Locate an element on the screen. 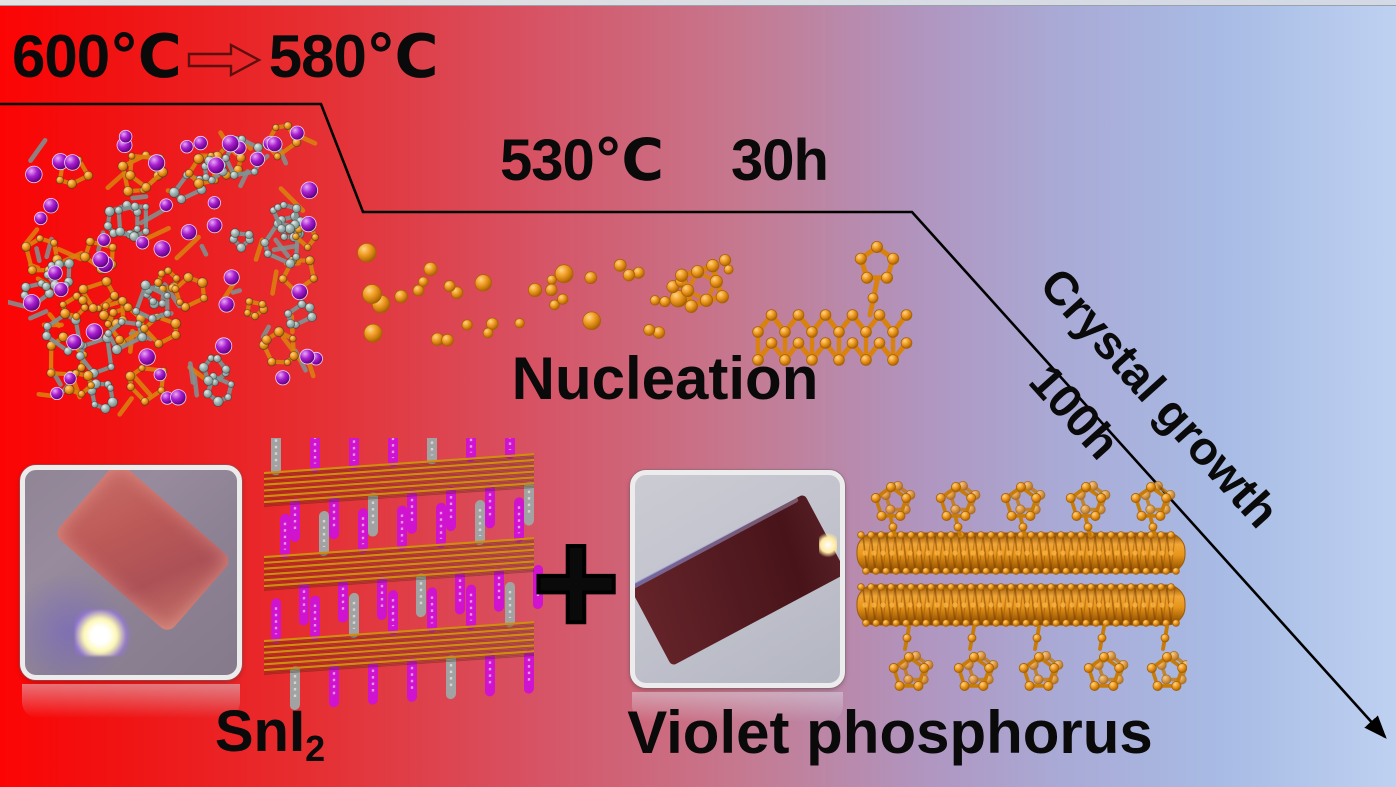 Image resolution: width=1396 pixels, height=787 pixels. nucleation-label: Nucleation is located at coordinates (665, 378).